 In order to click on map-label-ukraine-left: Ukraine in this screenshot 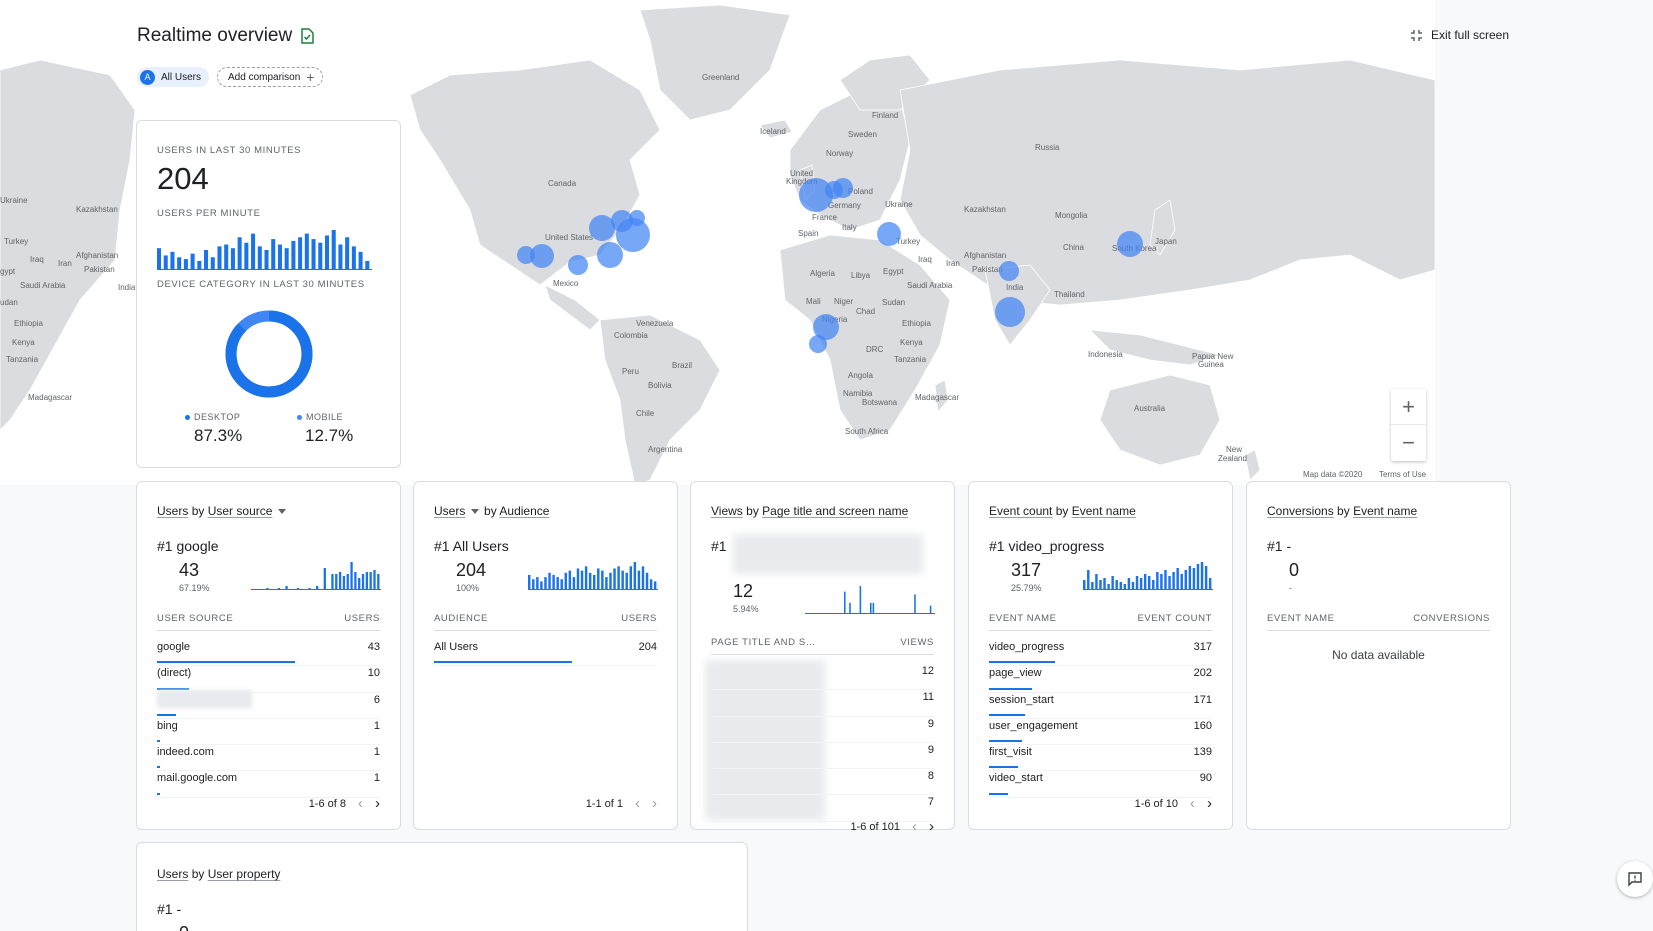, I will do `click(14, 200)`.